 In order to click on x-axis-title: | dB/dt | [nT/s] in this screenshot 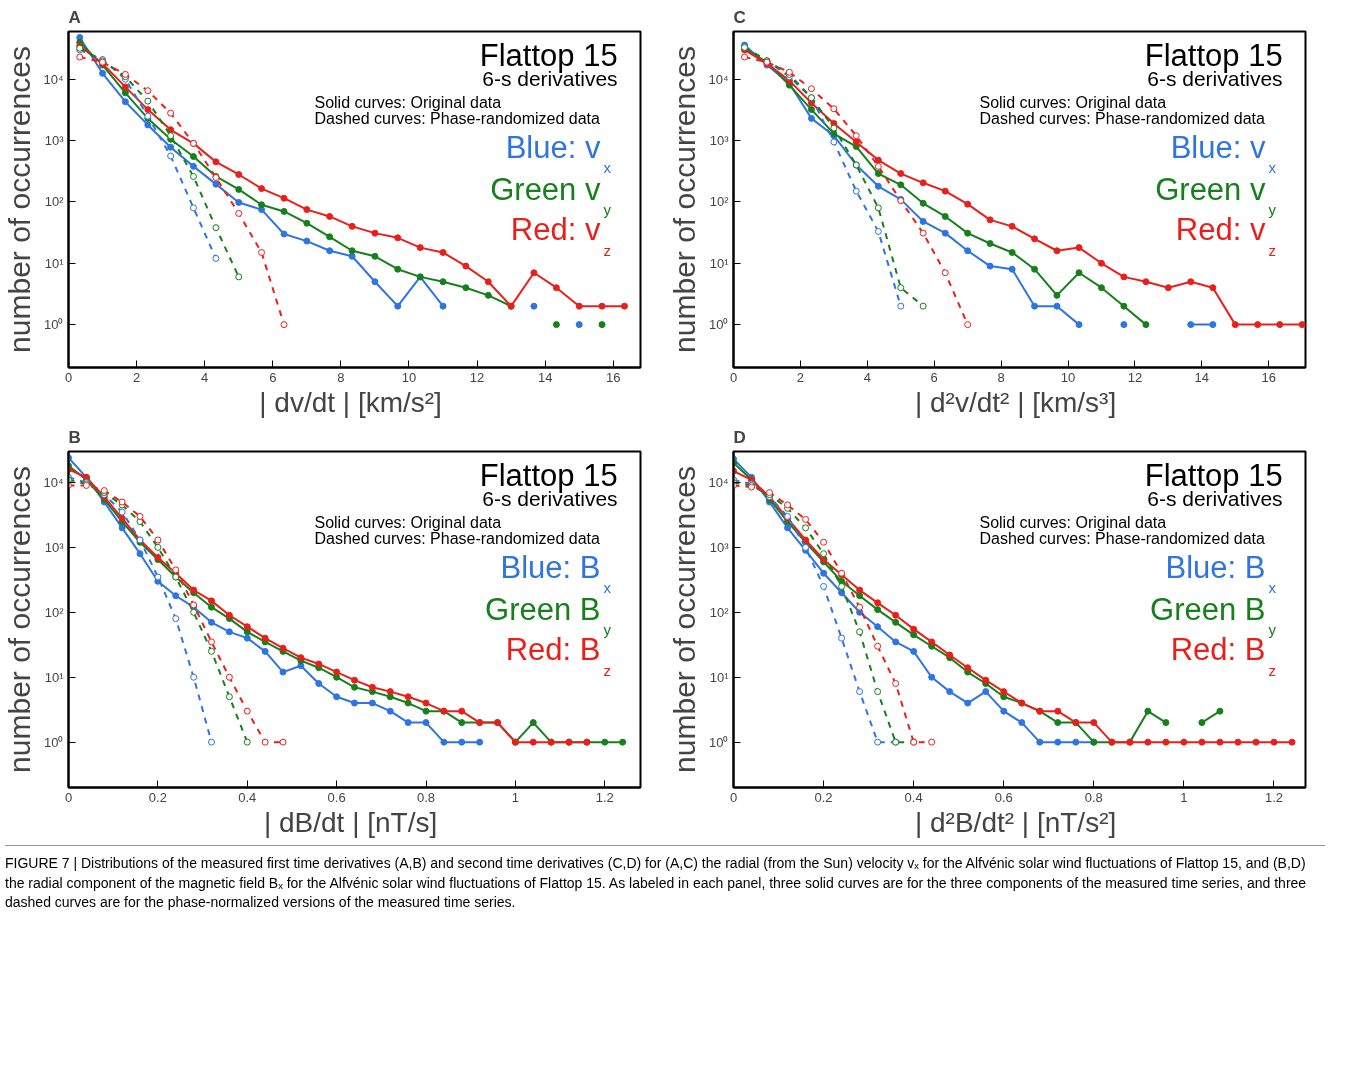, I will do `click(350, 822)`.